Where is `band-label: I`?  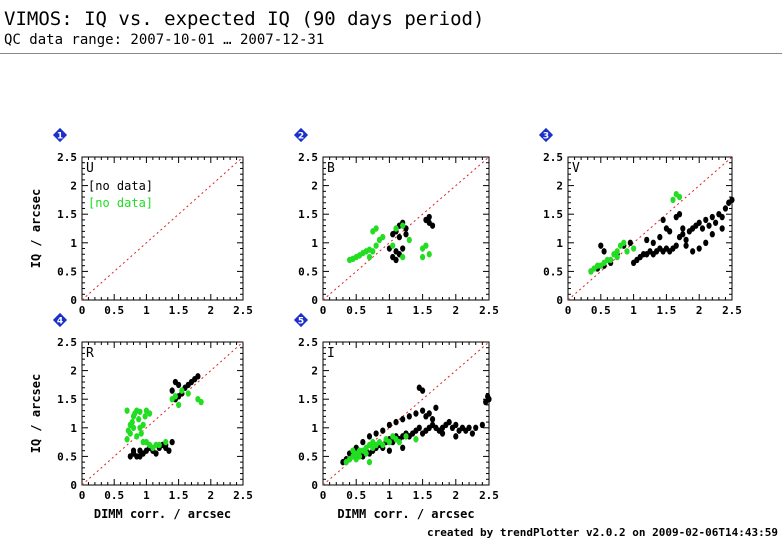
band-label: I is located at coordinates (331, 353).